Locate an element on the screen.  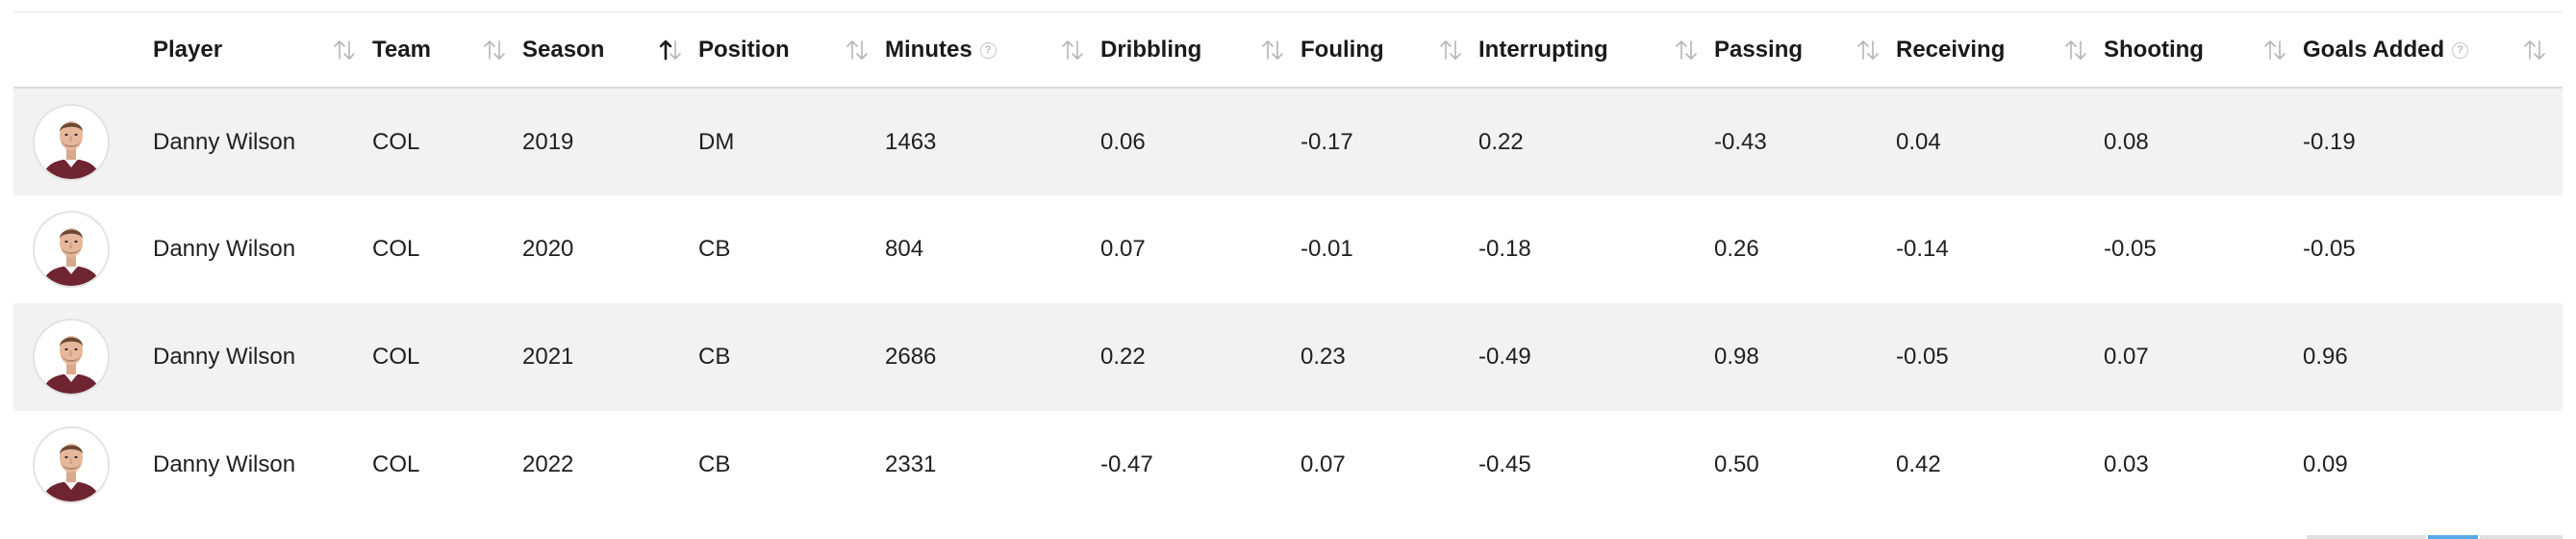
column-header-goals-added: Goals Added? is located at coordinates (2433, 51).